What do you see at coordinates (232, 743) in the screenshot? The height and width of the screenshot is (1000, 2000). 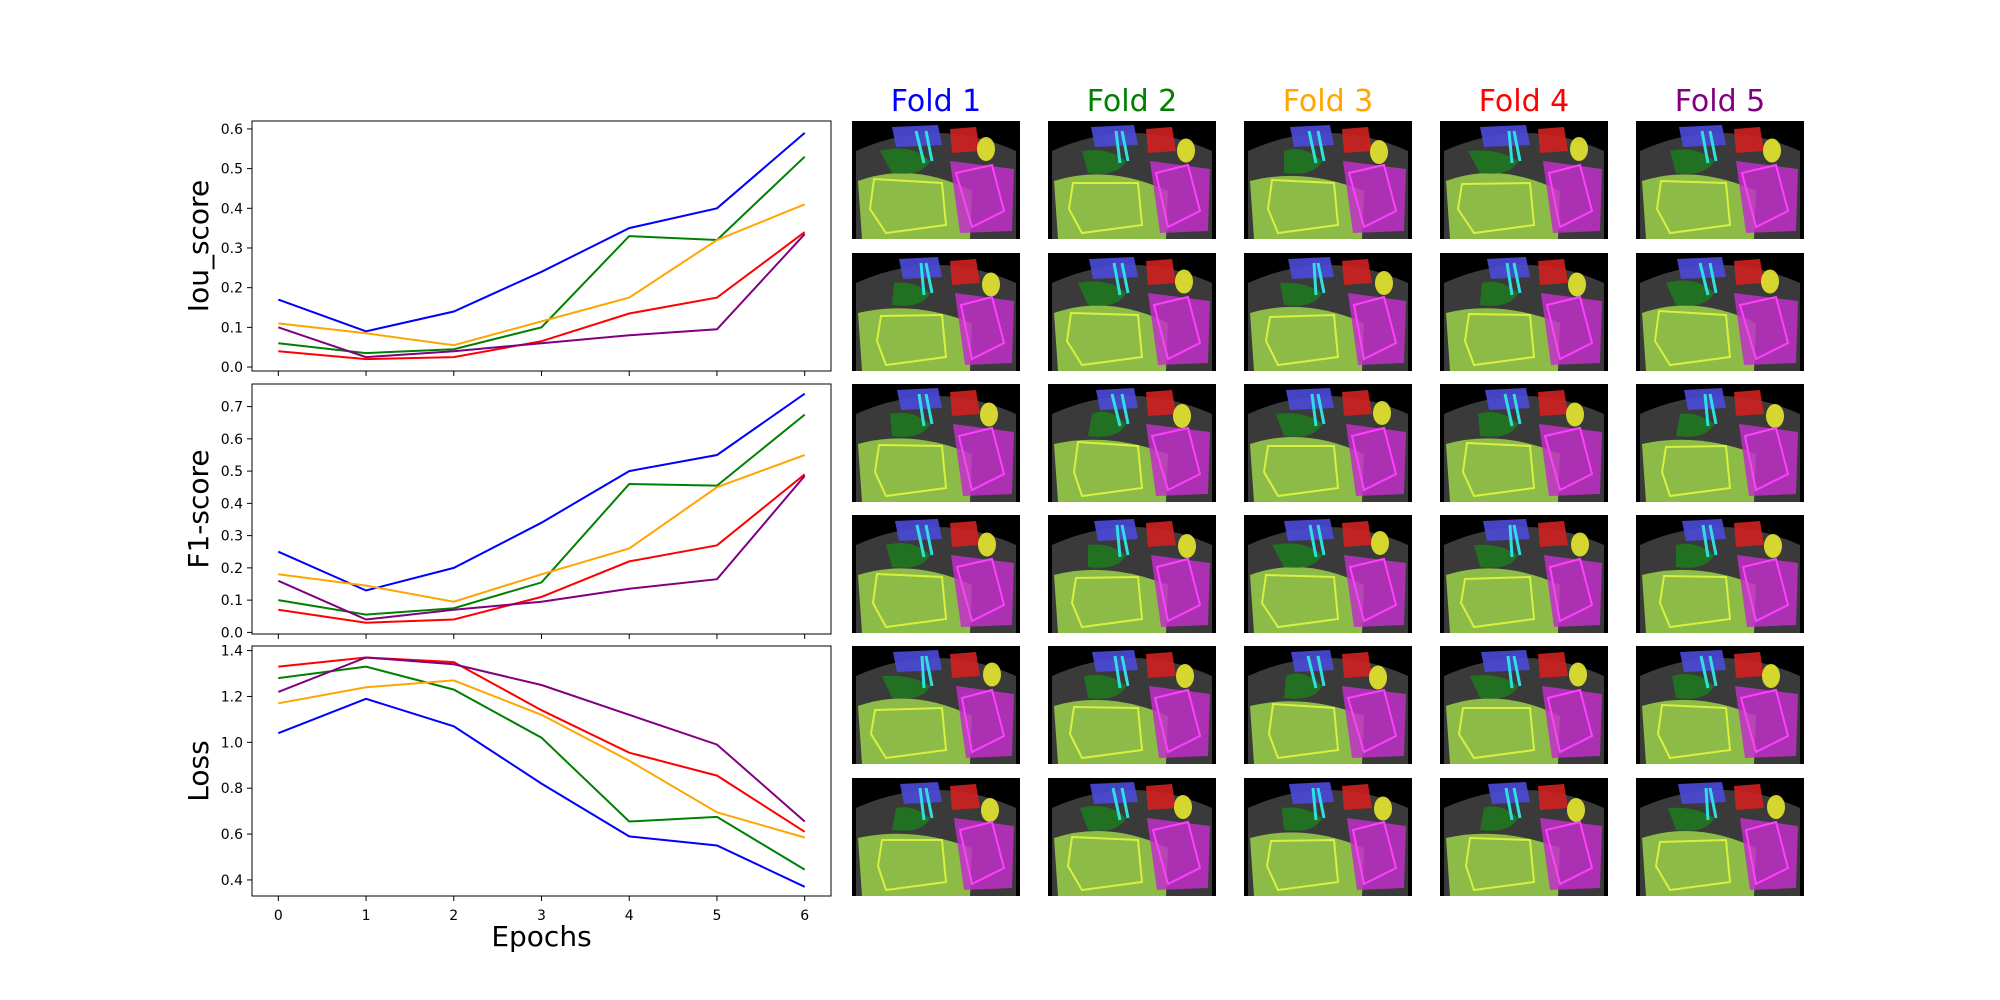 I see `panel-3-ytick-label: 1.0` at bounding box center [232, 743].